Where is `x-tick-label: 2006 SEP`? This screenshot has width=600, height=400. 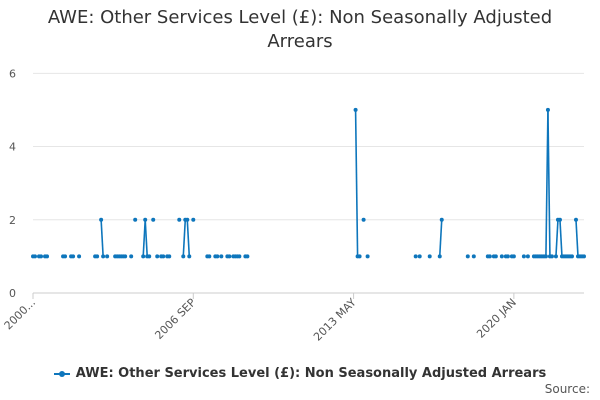 x-tick-label: 2006 SEP is located at coordinates (175, 319).